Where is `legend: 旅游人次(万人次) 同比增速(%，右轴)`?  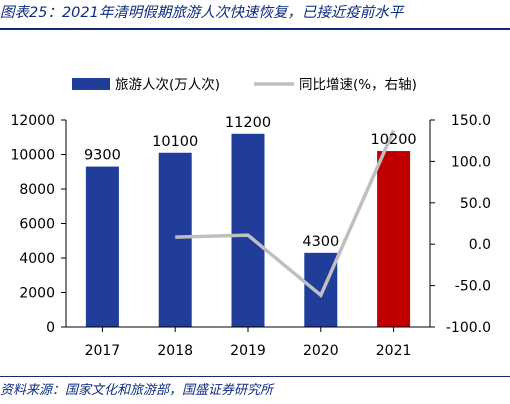
legend: 旅游人次(万人次) 同比增速(%，右轴) is located at coordinates (244, 85).